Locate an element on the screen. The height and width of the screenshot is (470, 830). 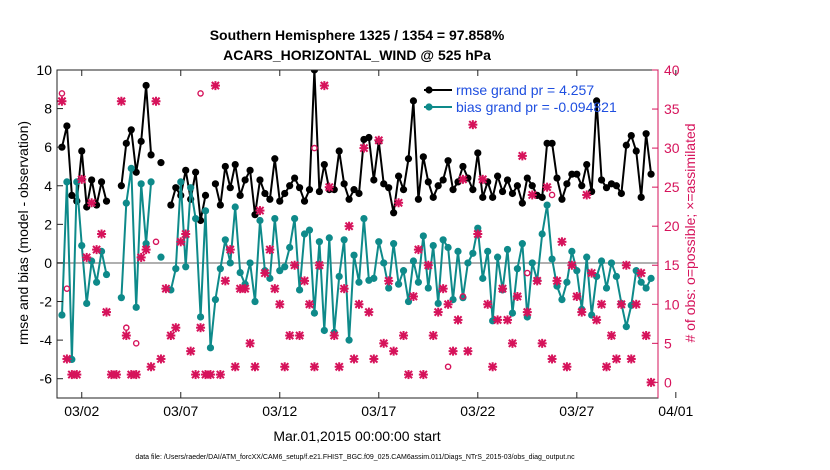
chart-subtitle: ACARS_HORIZONTAL_WIND @ 525 hPa is located at coordinates (357, 55).